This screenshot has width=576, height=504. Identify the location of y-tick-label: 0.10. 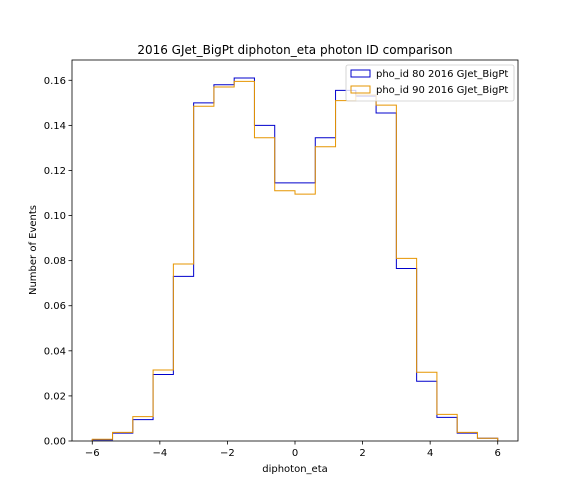
(55, 216).